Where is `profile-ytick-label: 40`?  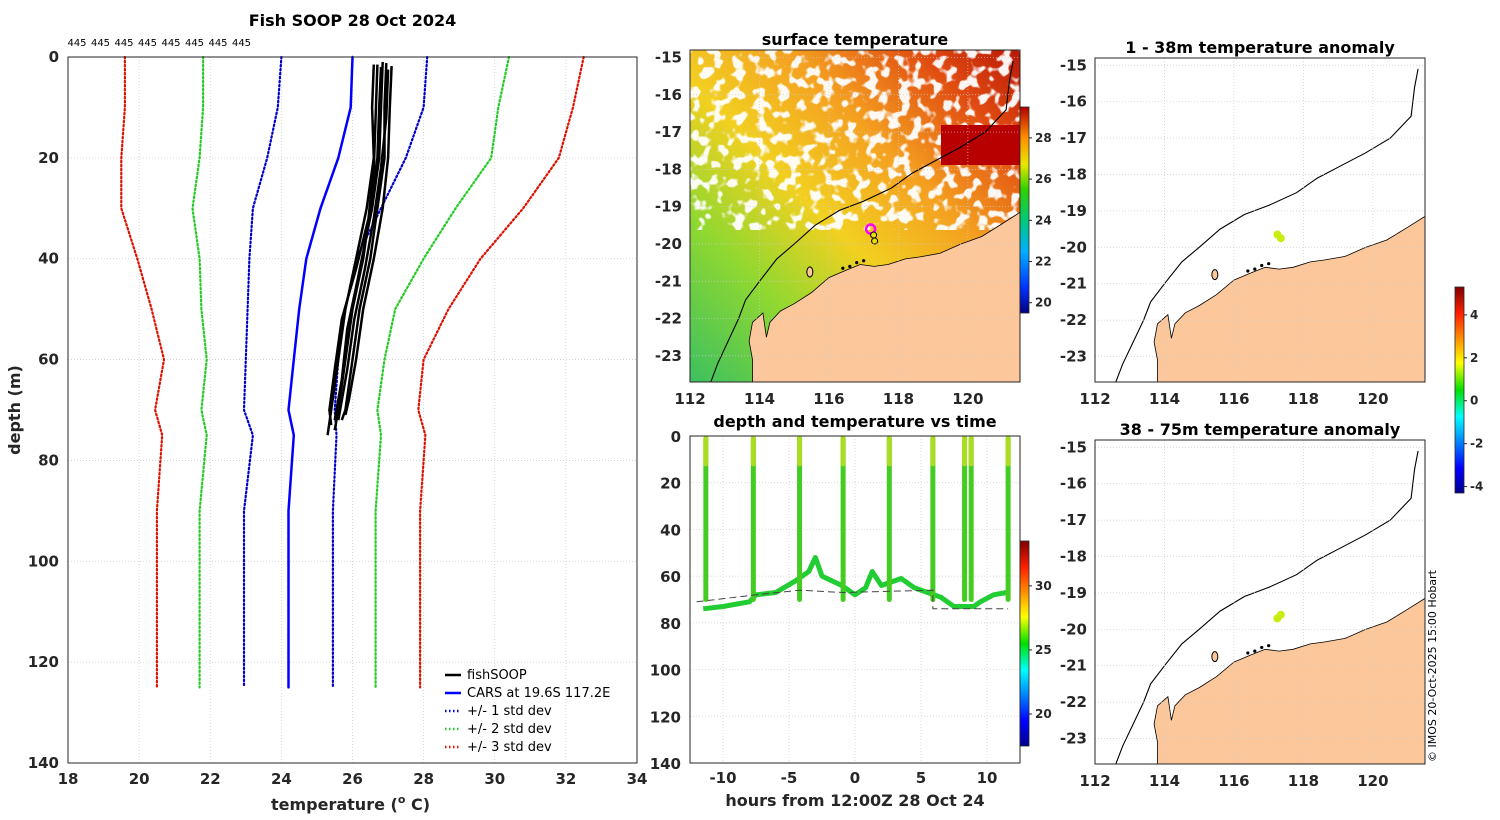 profile-ytick-label: 40 is located at coordinates (48, 259).